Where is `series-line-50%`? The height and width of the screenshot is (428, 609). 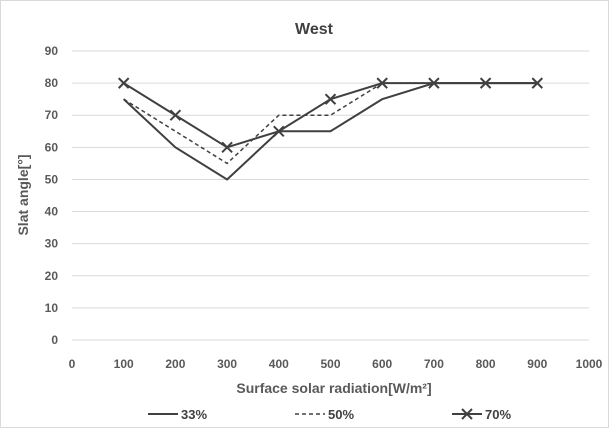
series-line-50% is located at coordinates (330, 123).